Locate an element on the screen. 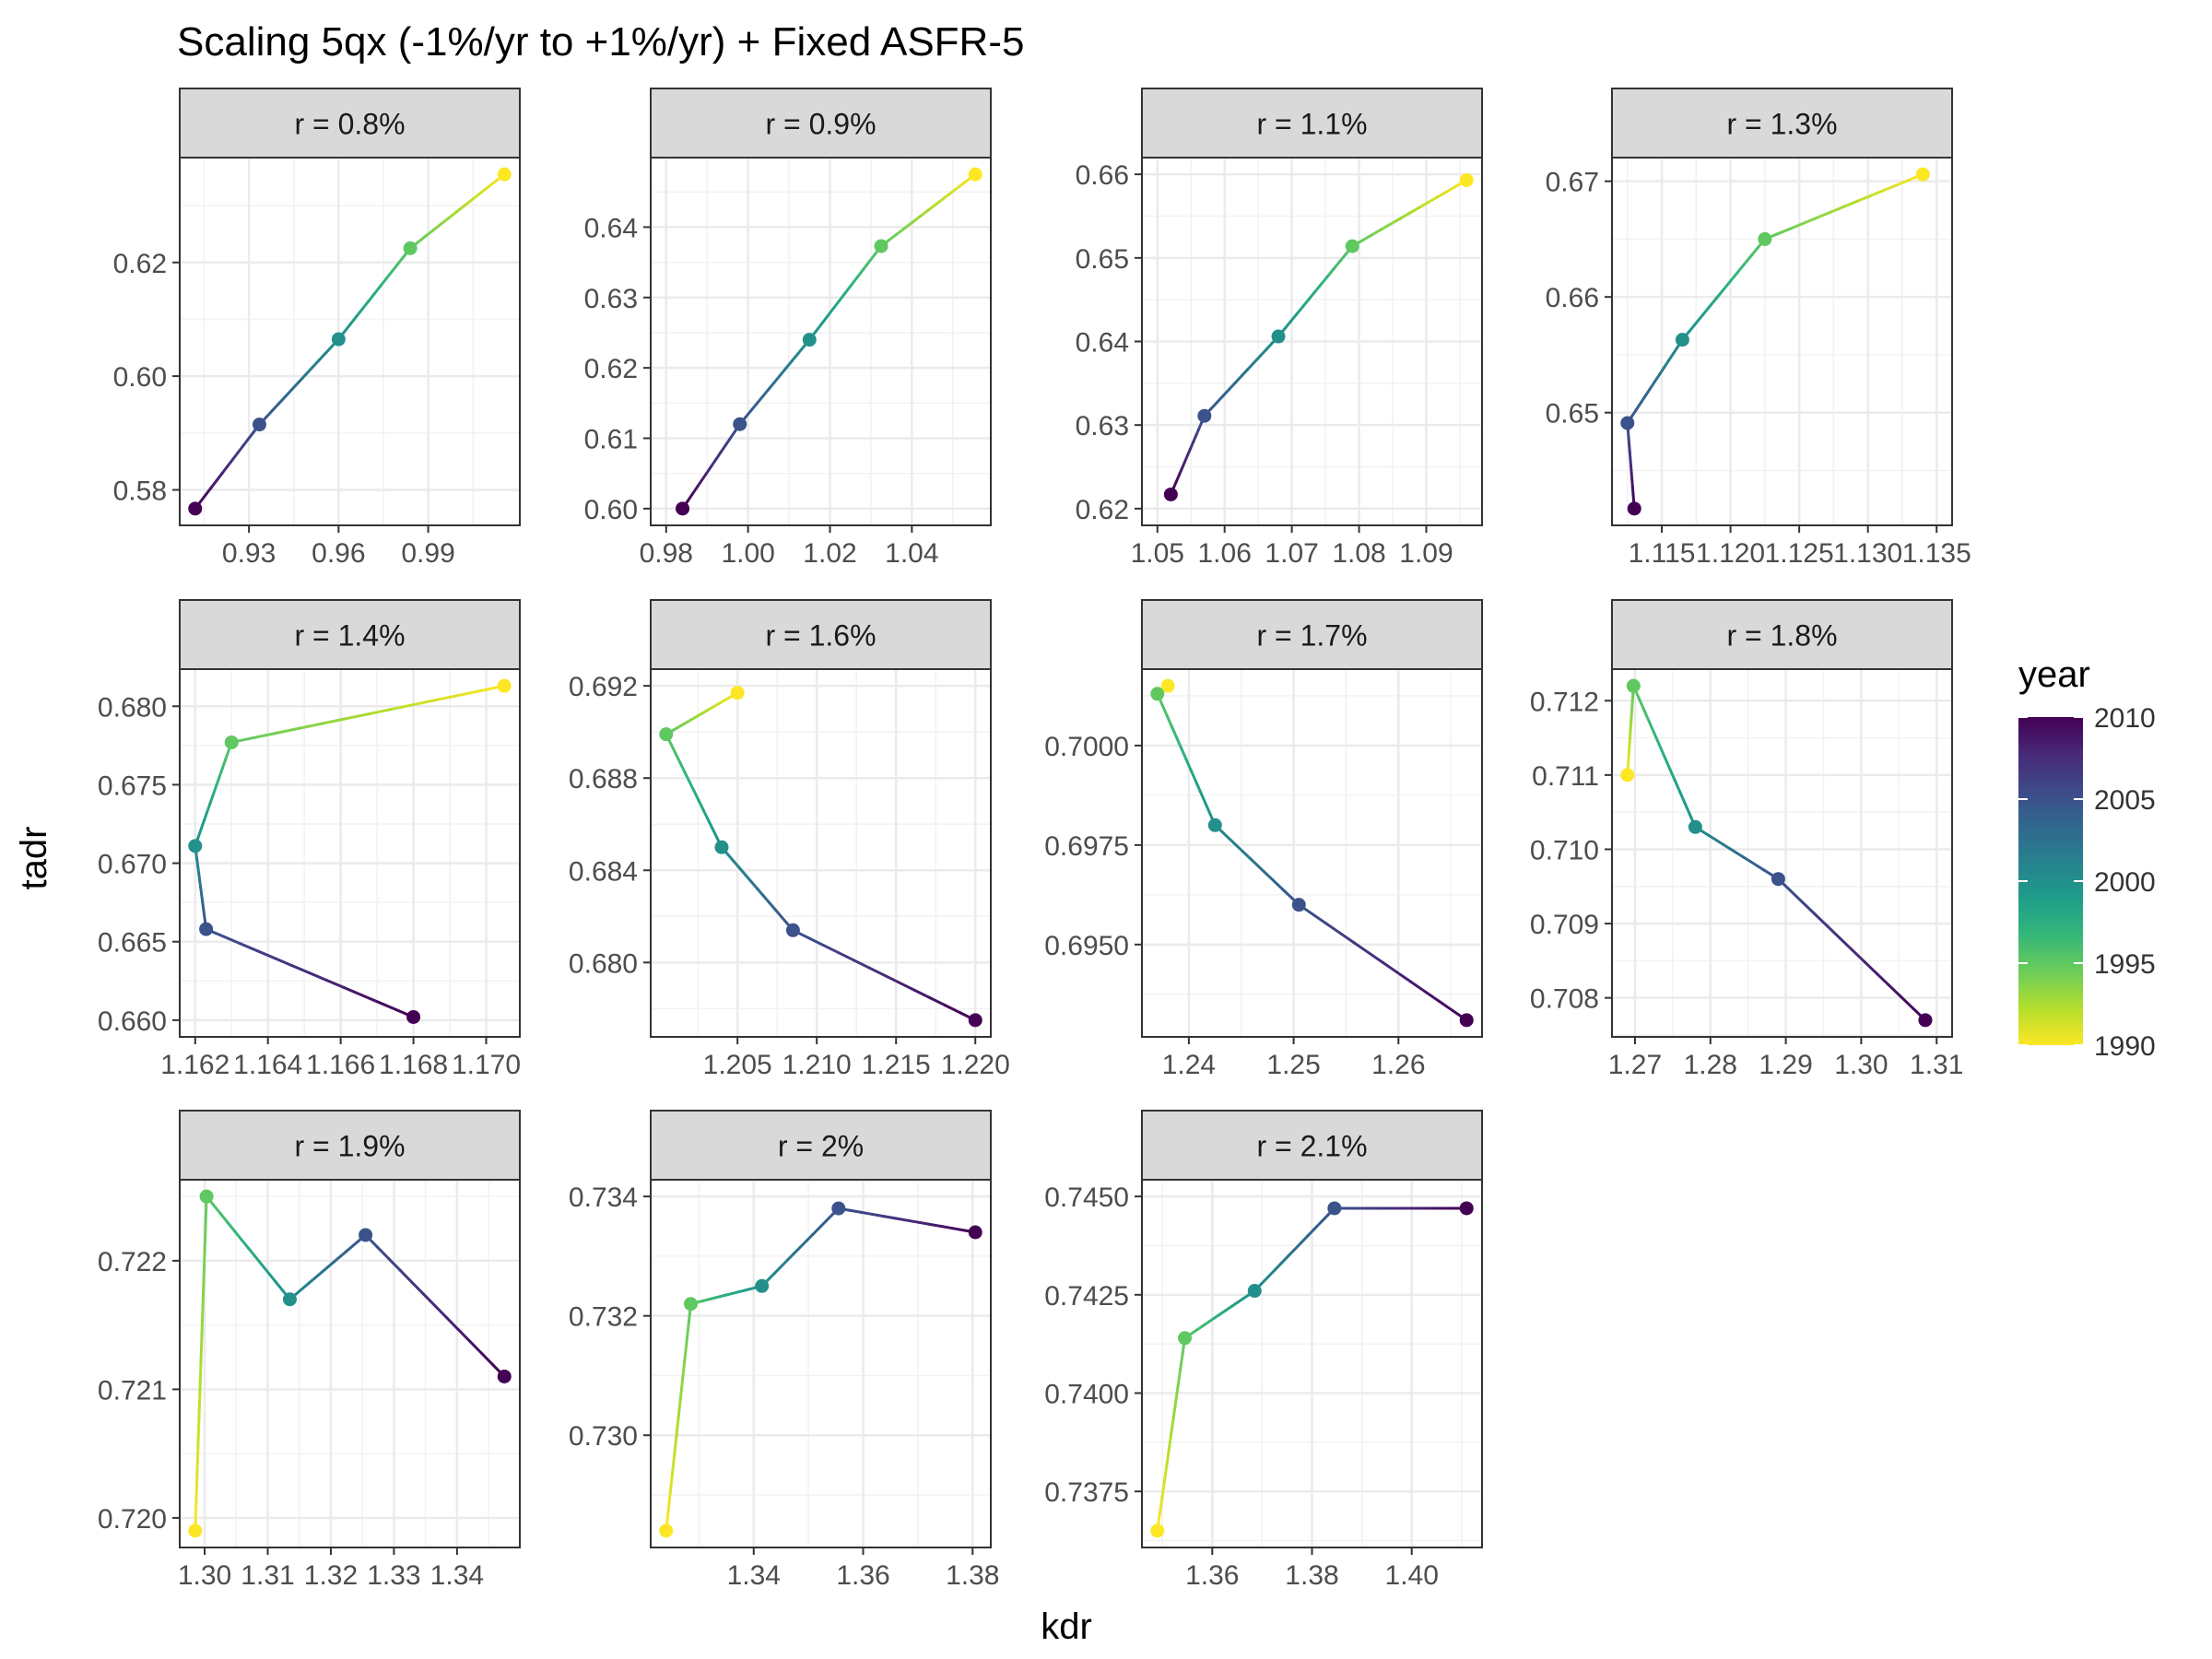 This screenshot has width=2212, height=1659. x-tick-label: 1.170 is located at coordinates (486, 1065).